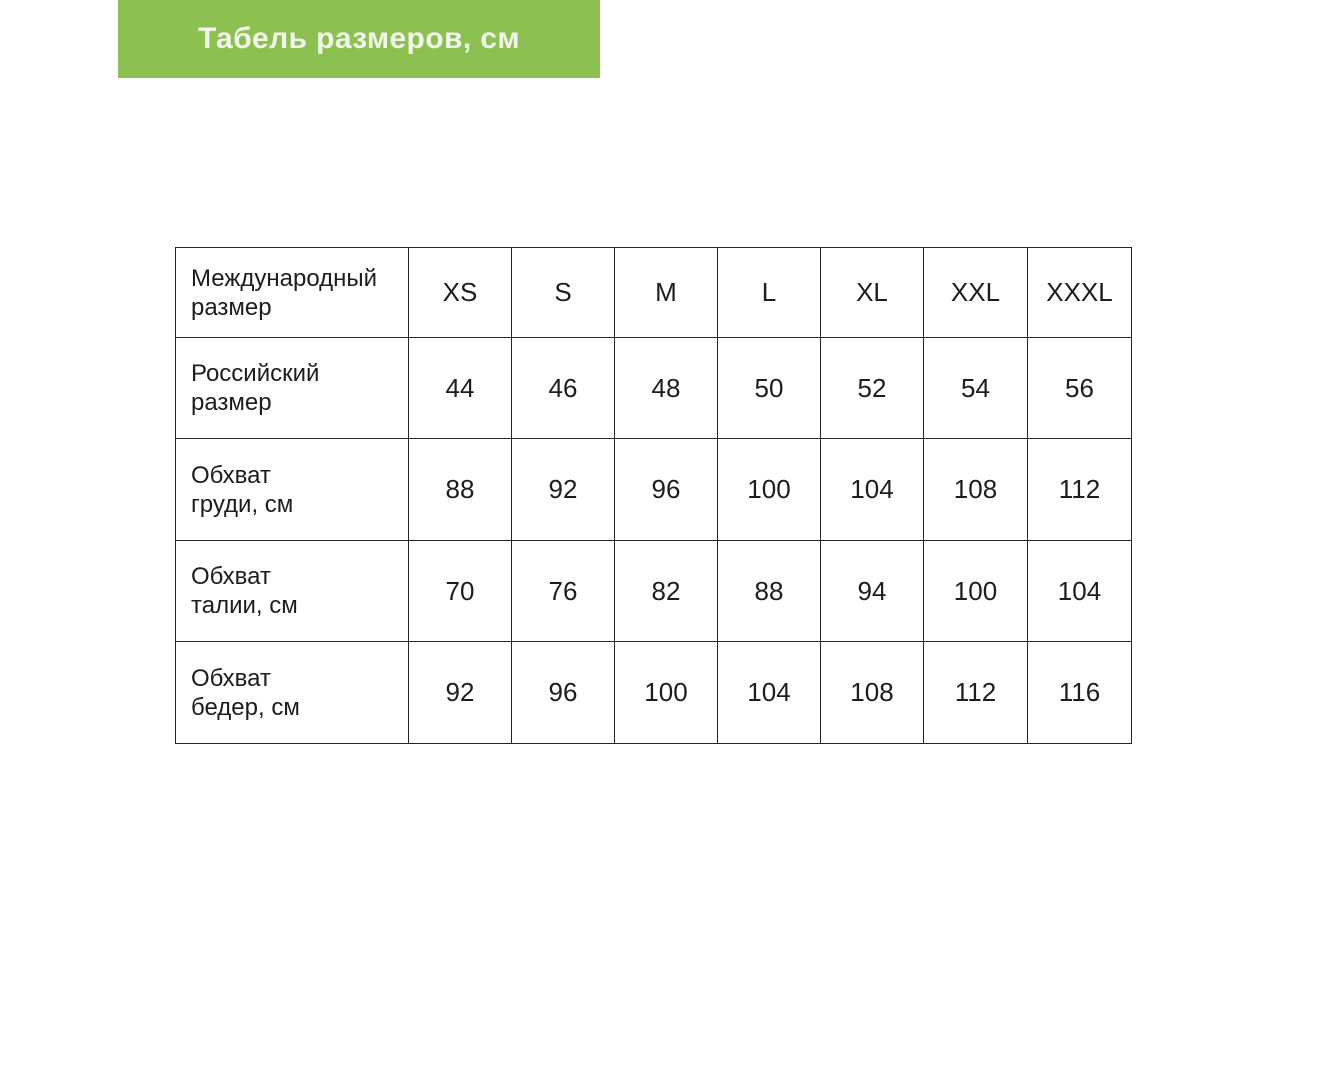 Image resolution: width=1320 pixels, height=1080 pixels. Describe the element at coordinates (460, 692) in the screenshot. I see `hips-value: 92` at that location.